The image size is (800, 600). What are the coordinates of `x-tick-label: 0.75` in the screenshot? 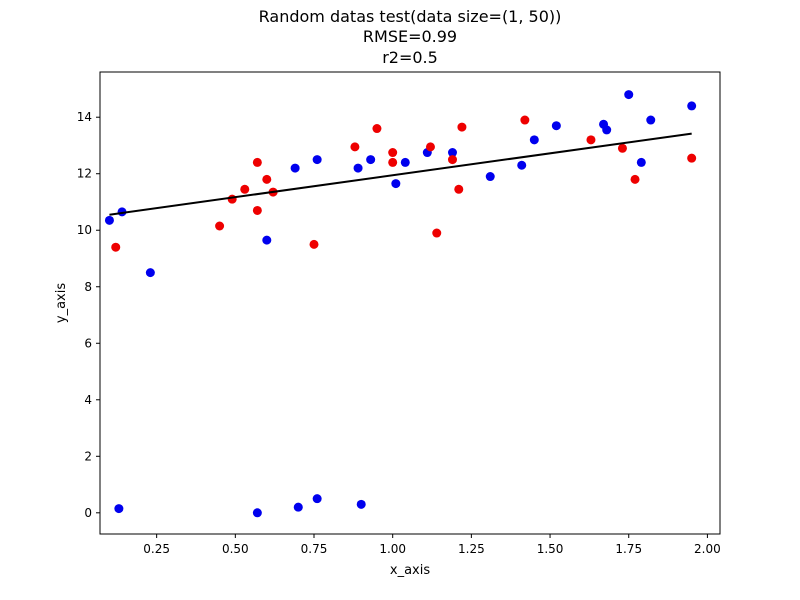 It's located at (314, 549).